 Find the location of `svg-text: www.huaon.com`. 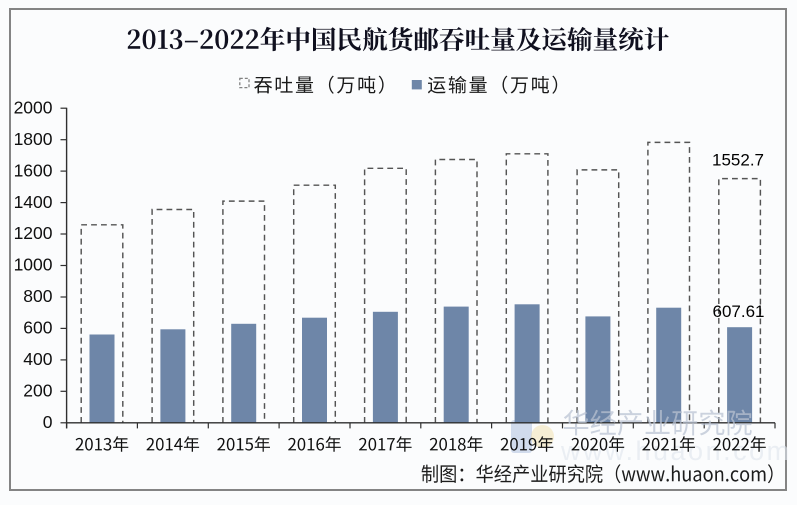

svg-text: www.huaon.com is located at coordinates (676, 451).